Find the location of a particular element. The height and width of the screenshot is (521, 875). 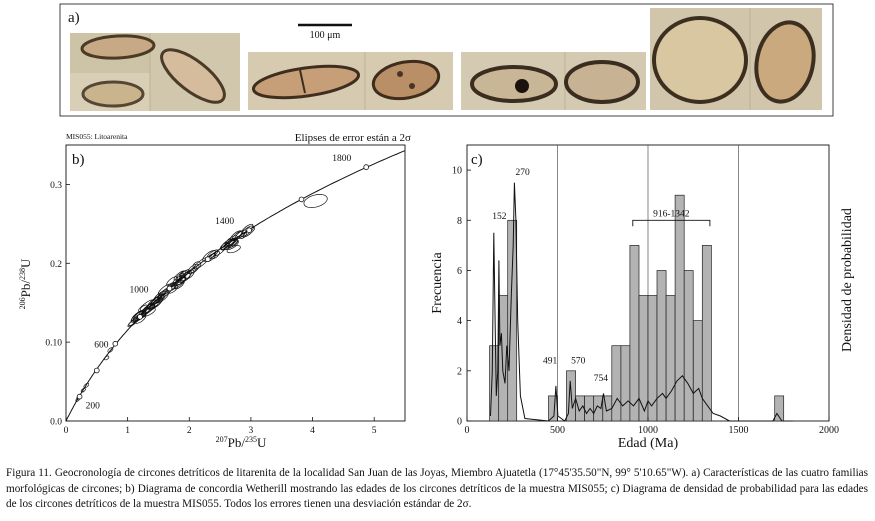

x-axis-ticks: 0 500 1000 1500 2000 is located at coordinates (652, 426).